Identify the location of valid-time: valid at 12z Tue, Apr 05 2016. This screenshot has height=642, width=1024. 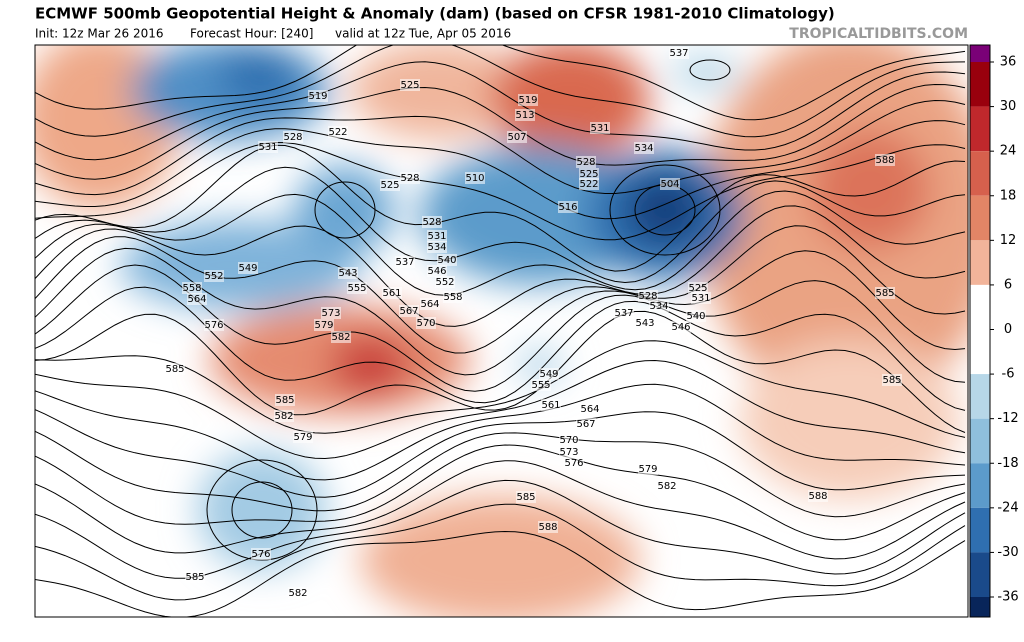
(423, 34).